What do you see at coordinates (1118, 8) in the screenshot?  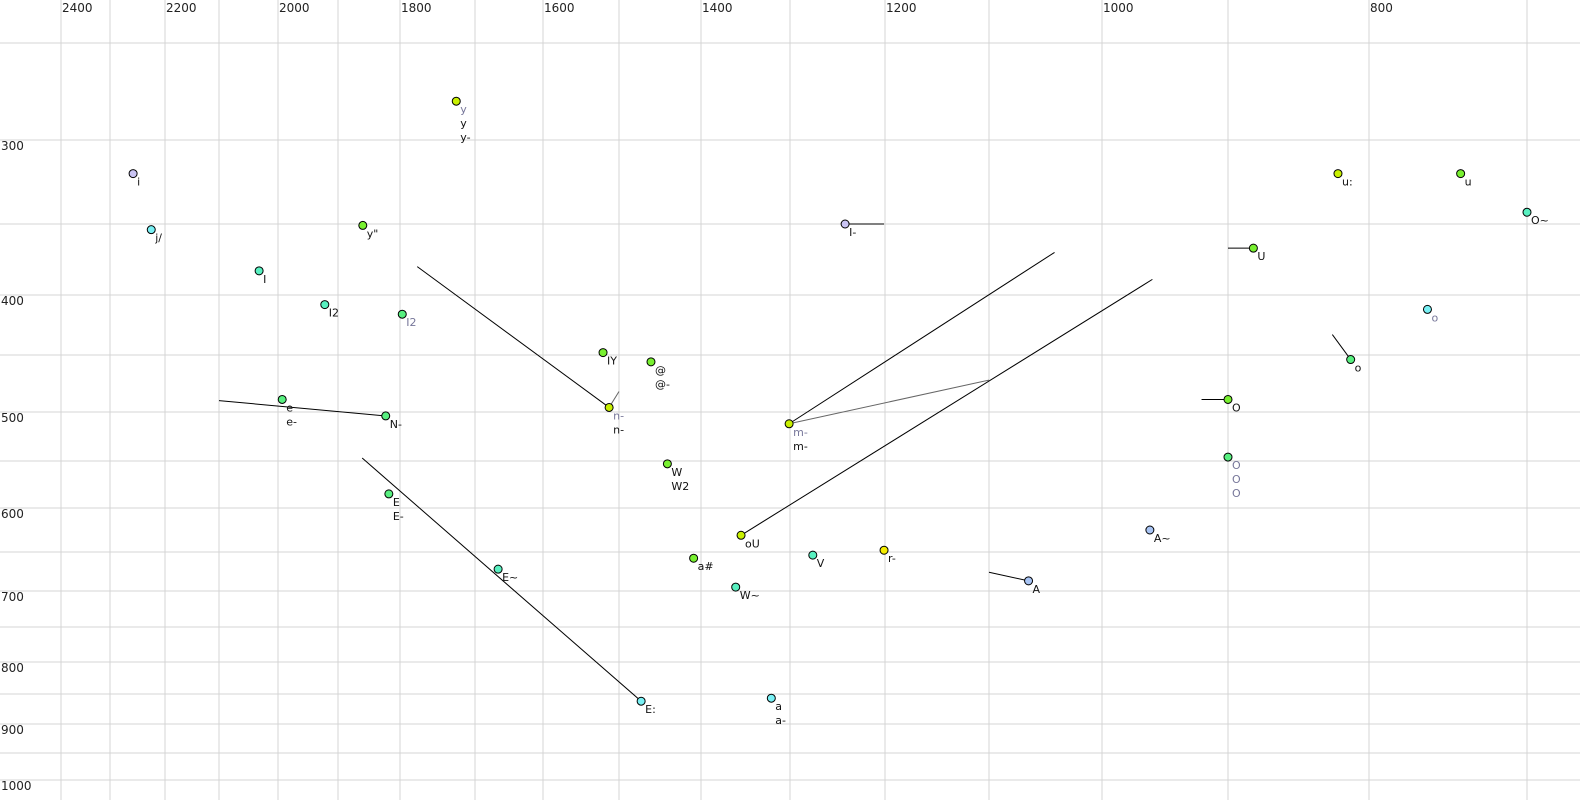 I see `x-tick-label: 1000` at bounding box center [1118, 8].